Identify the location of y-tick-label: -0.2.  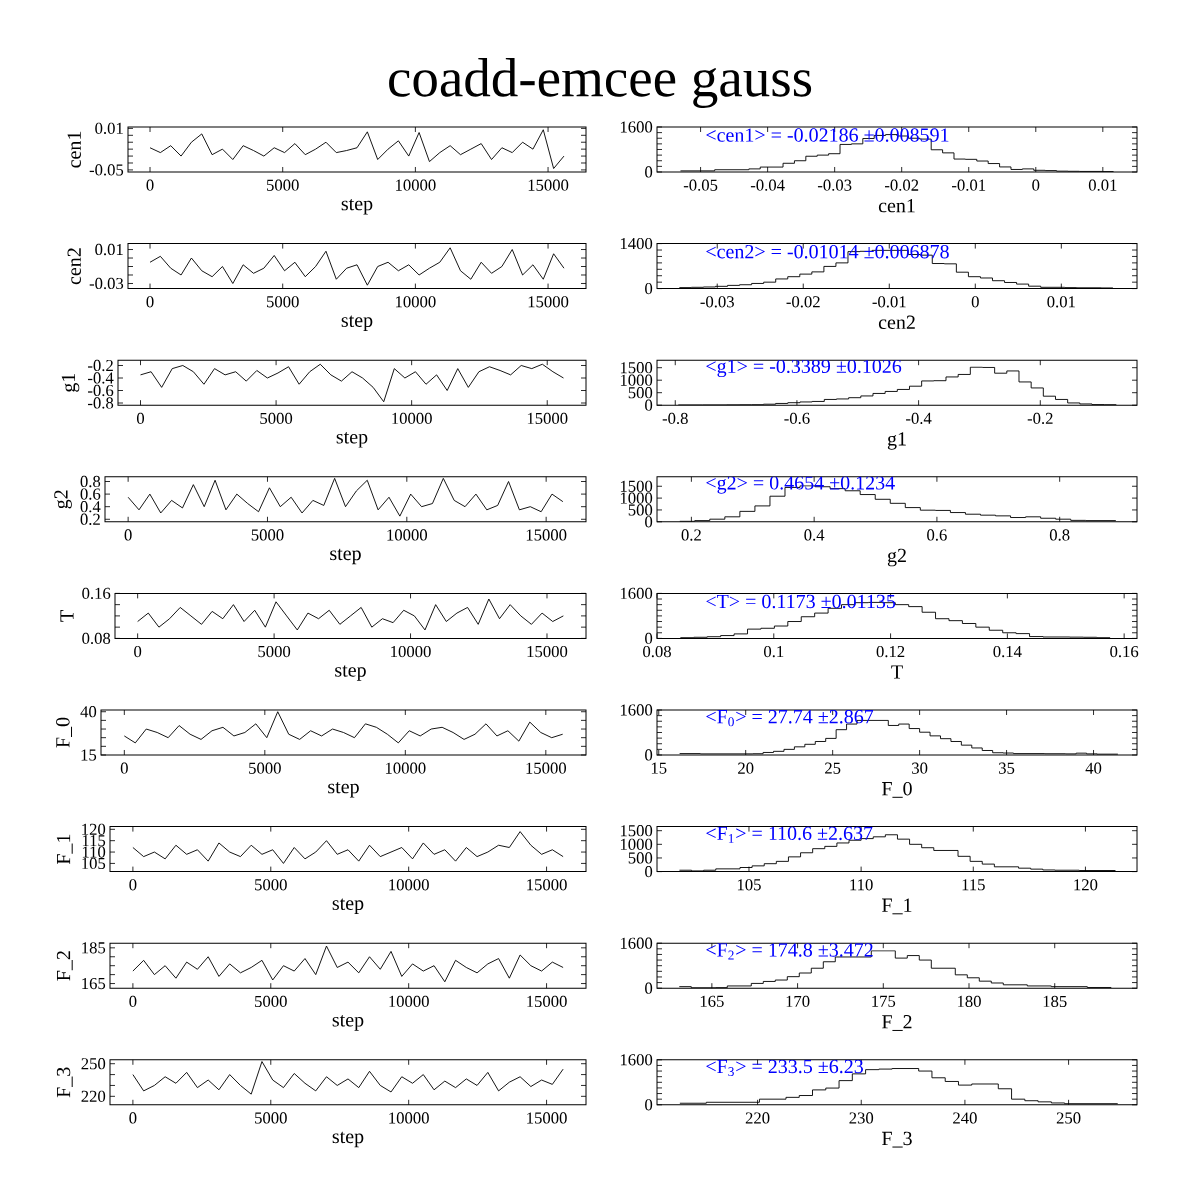
(100, 365).